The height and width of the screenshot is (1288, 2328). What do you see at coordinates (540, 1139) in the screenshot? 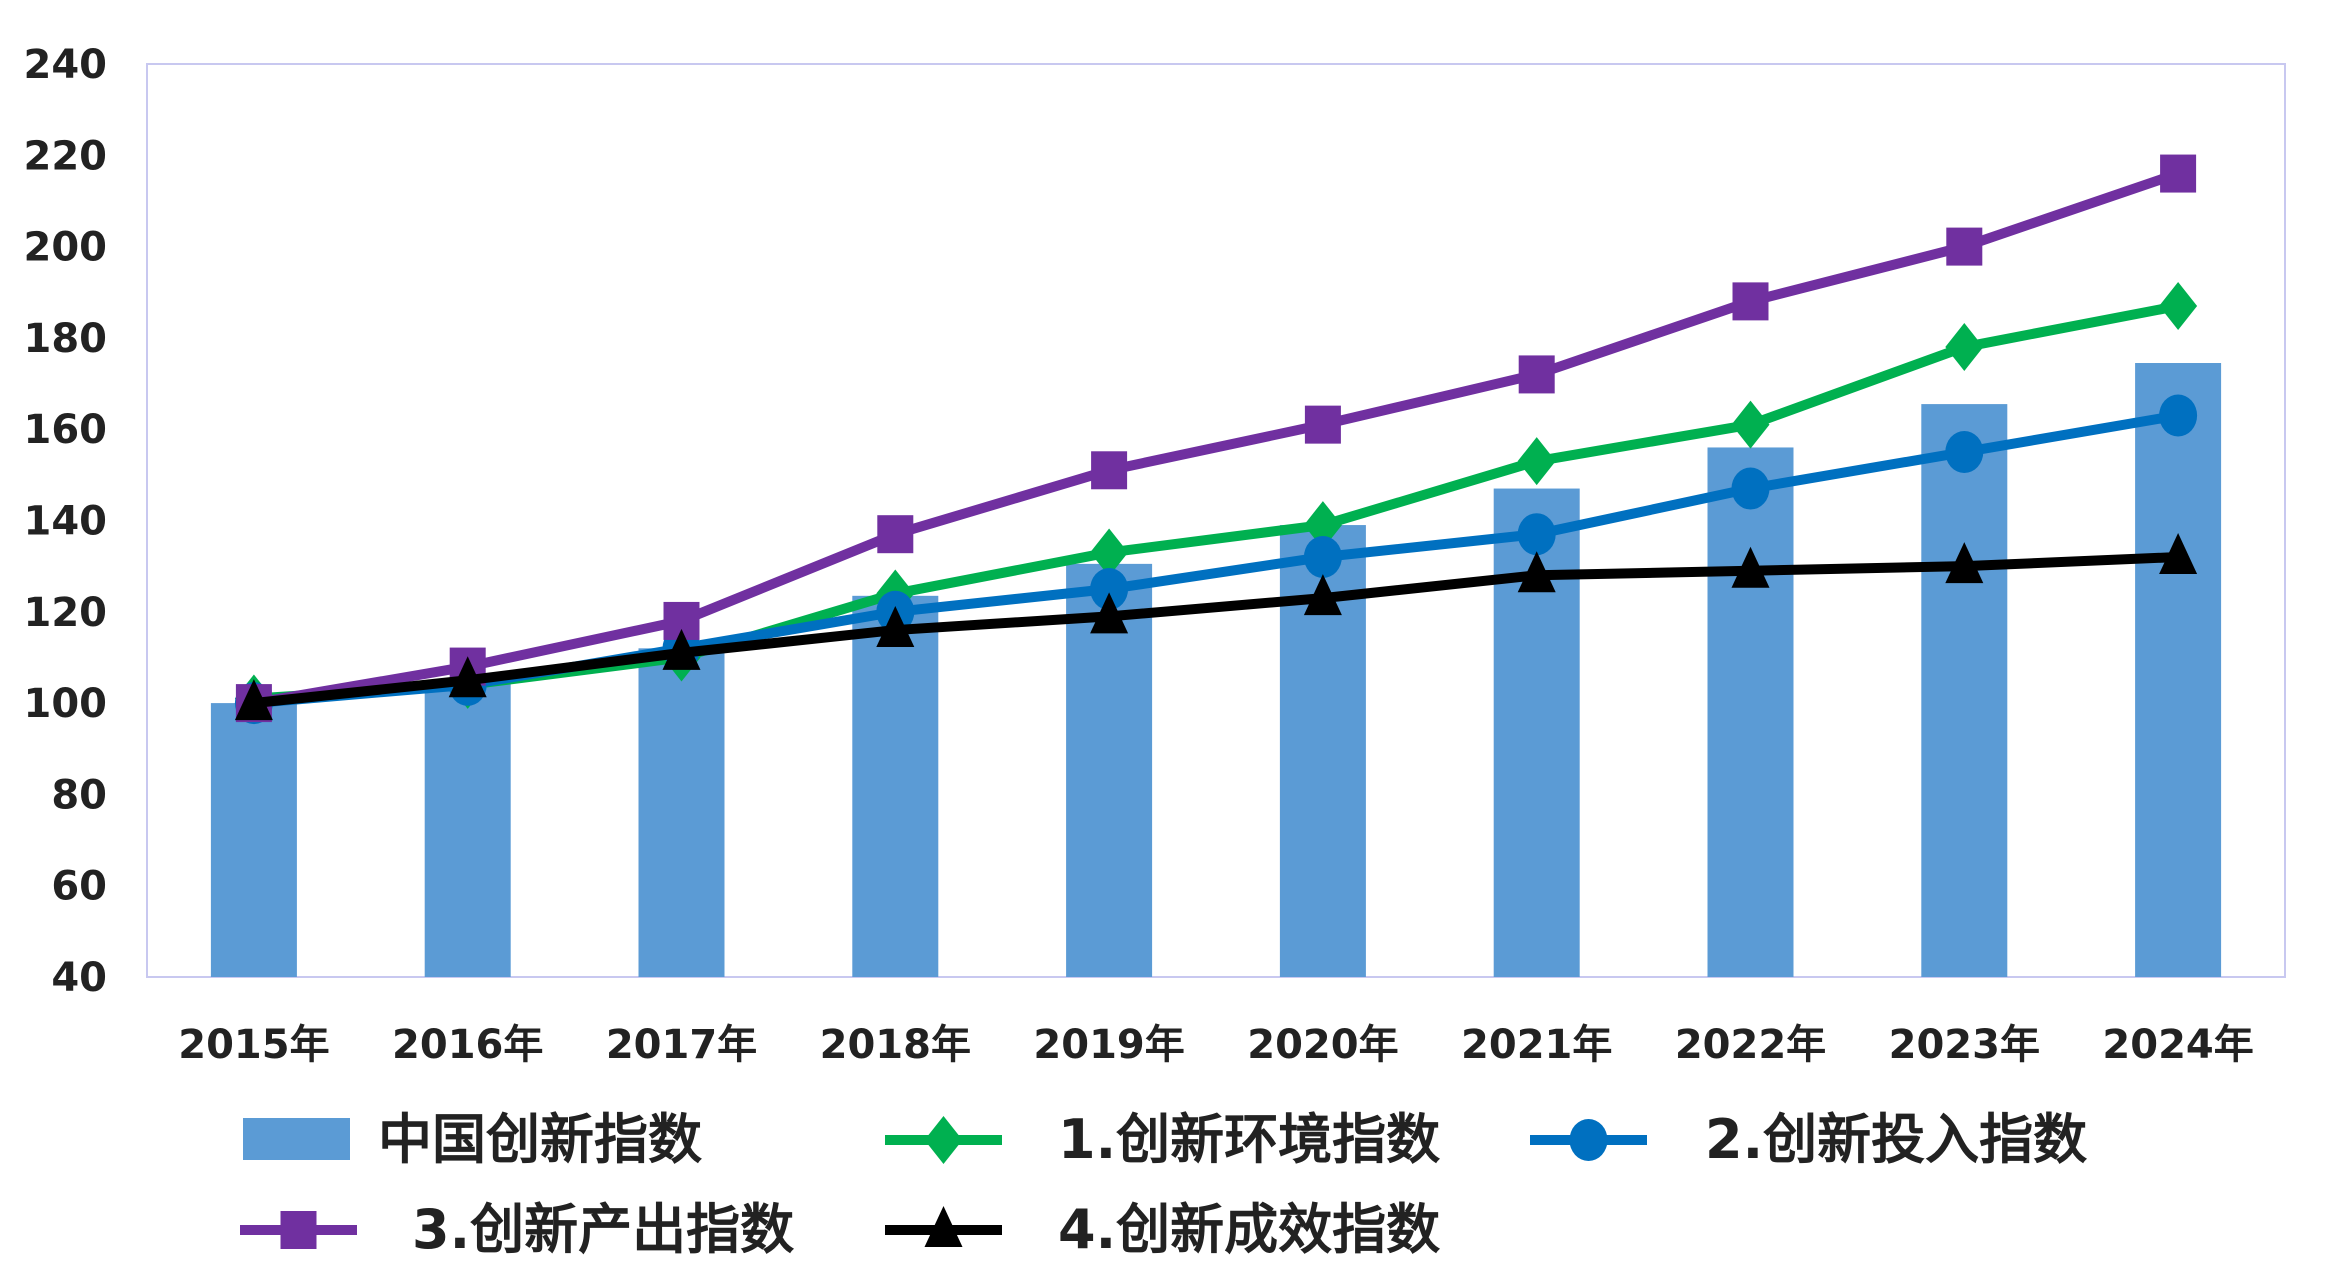
I see `legend-label: 中国创新指数` at bounding box center [540, 1139].